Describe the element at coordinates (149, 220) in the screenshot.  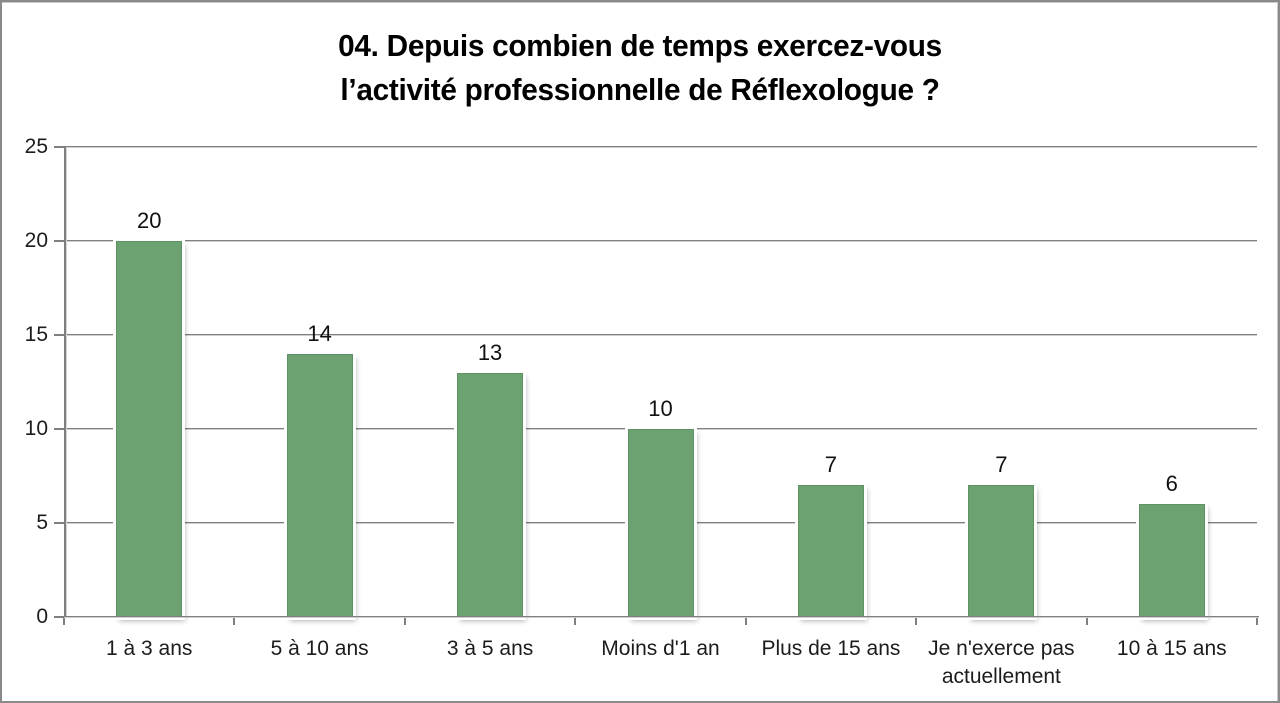
I see `bar-value-label-1: 20` at that location.